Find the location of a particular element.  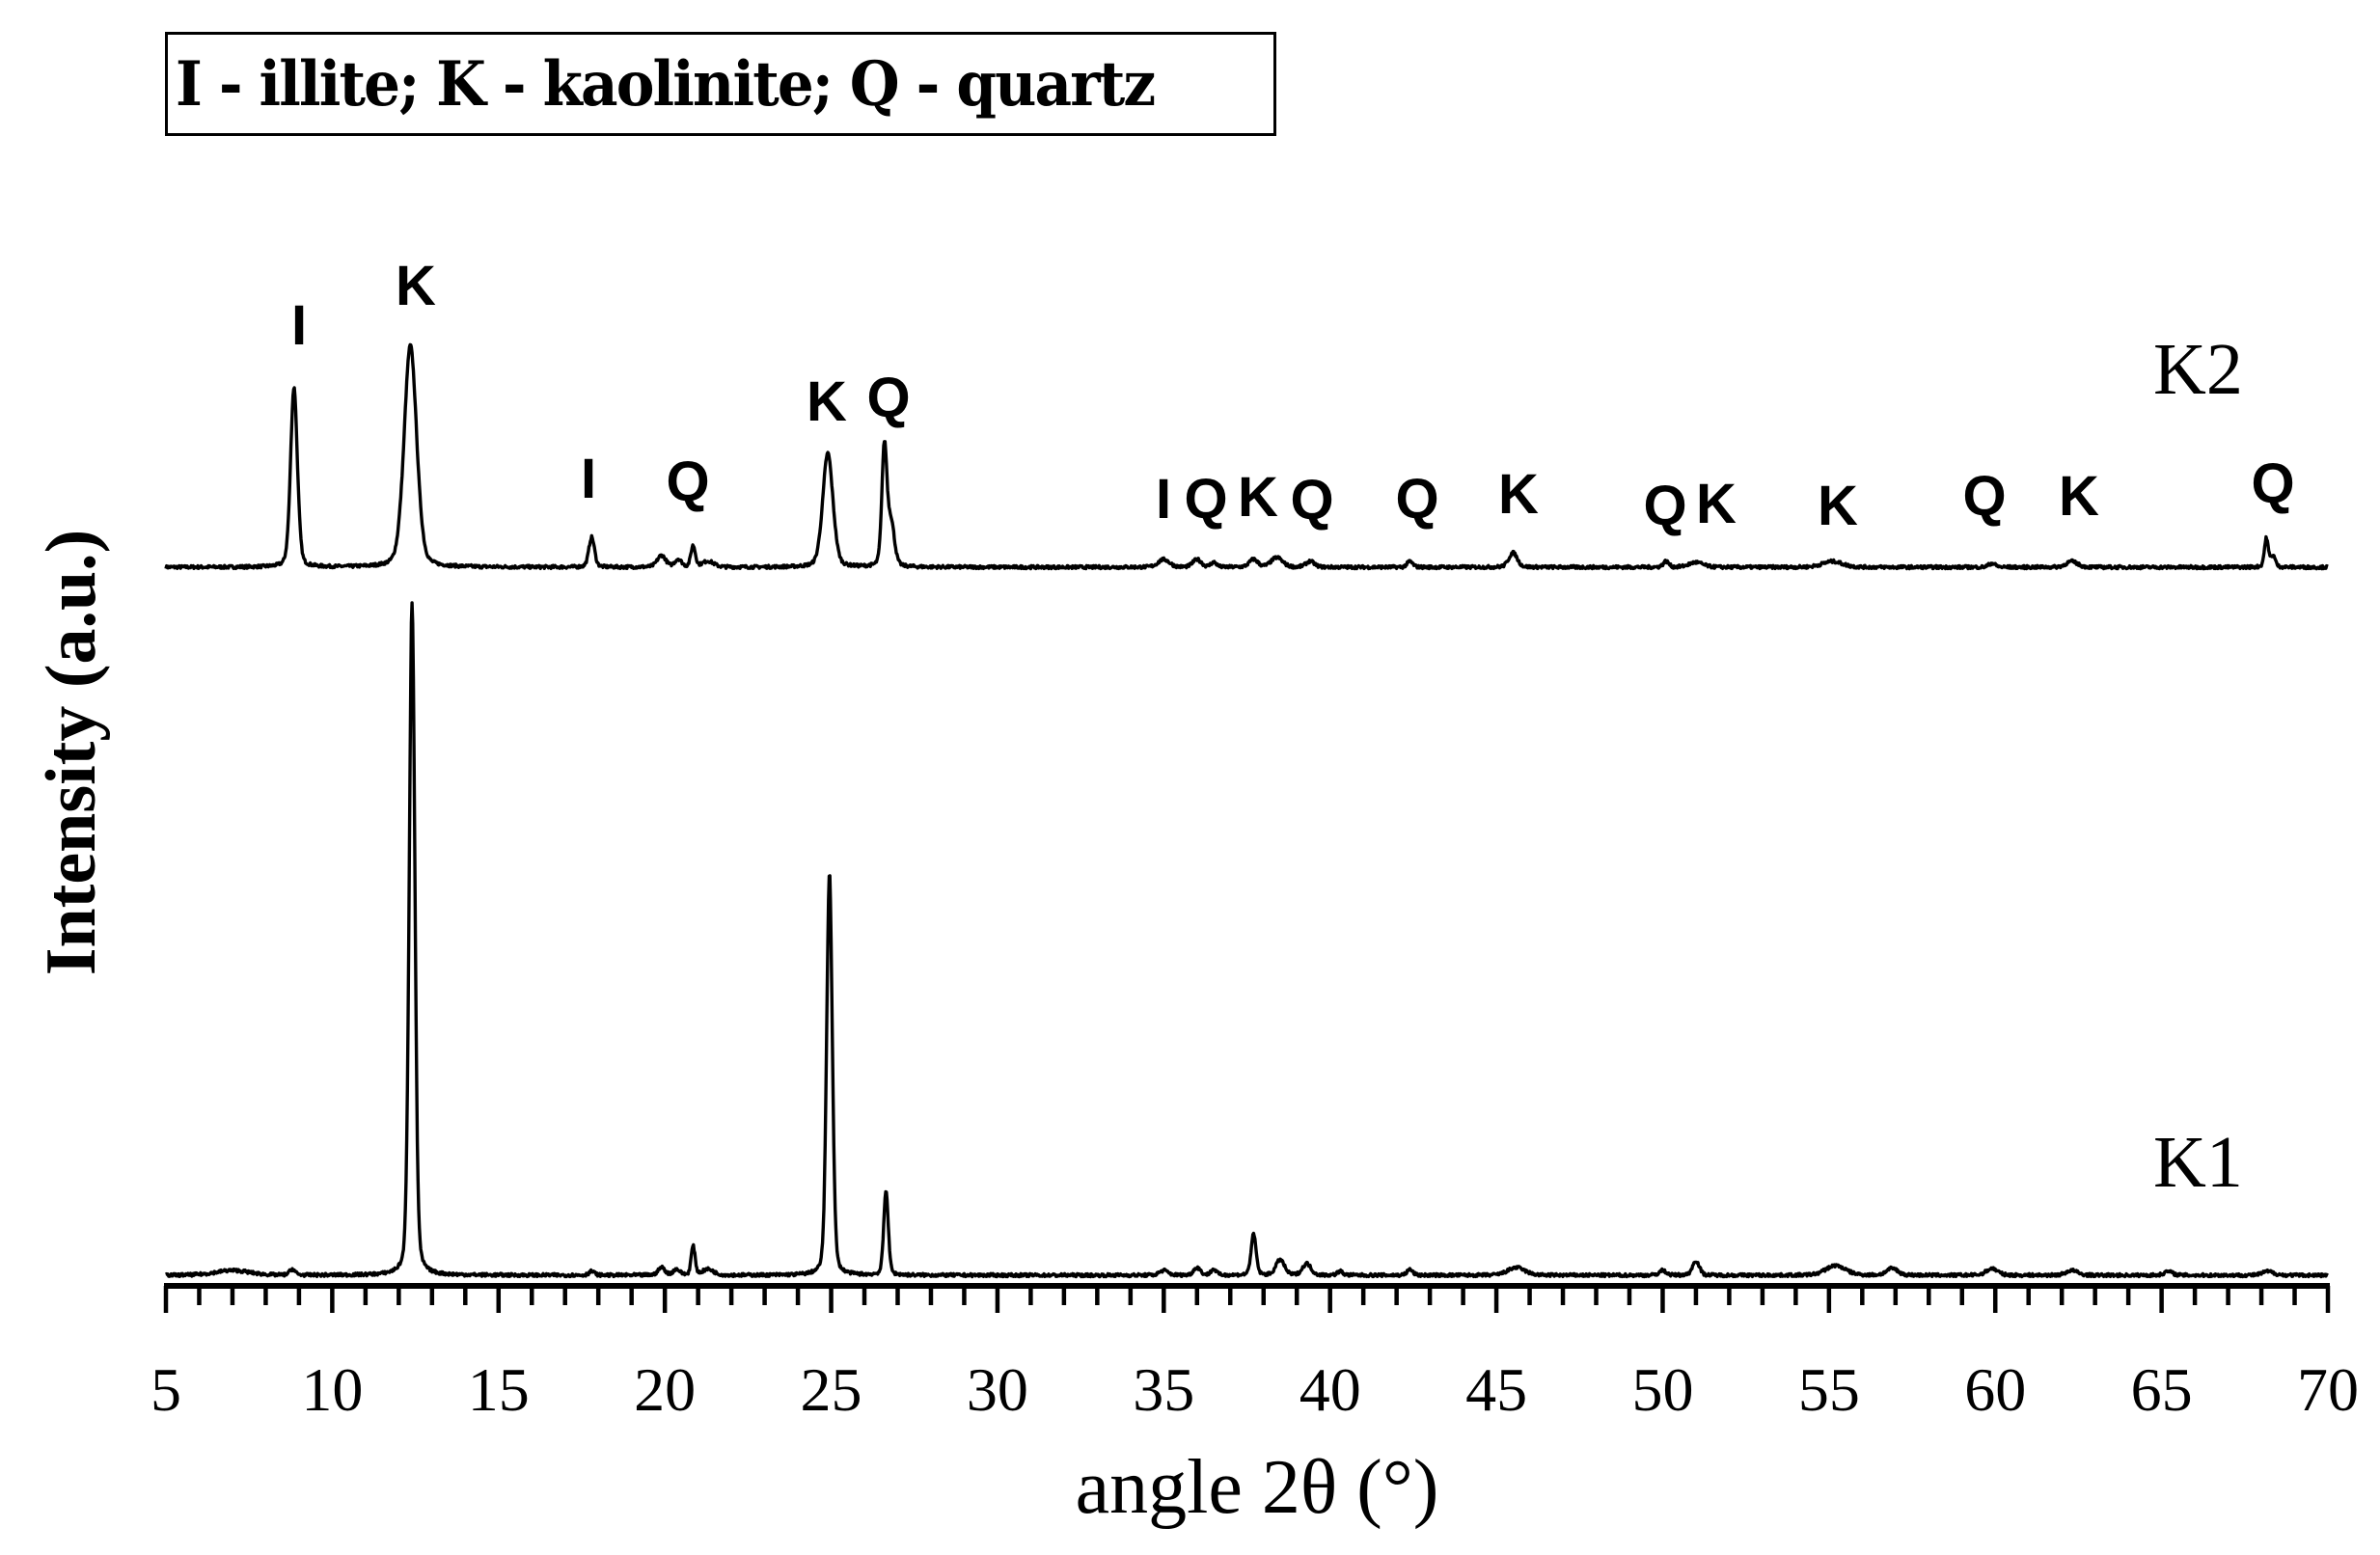

x-tick-label: 25 is located at coordinates (832, 1389).